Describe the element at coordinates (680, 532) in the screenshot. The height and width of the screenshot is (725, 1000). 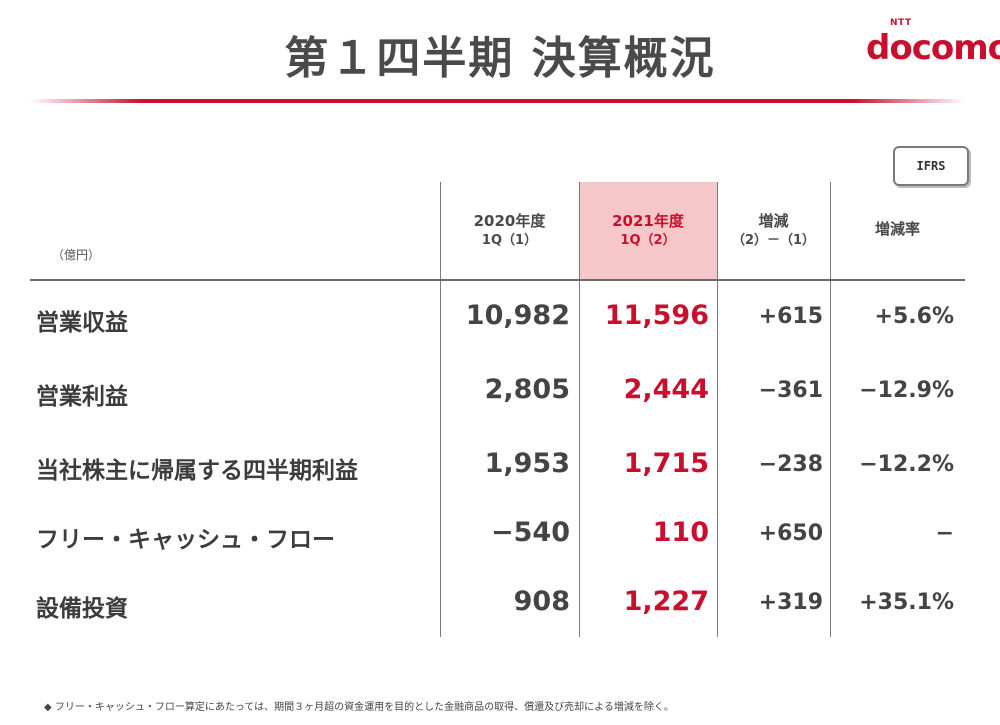
I see `cell-2021: 110` at that location.